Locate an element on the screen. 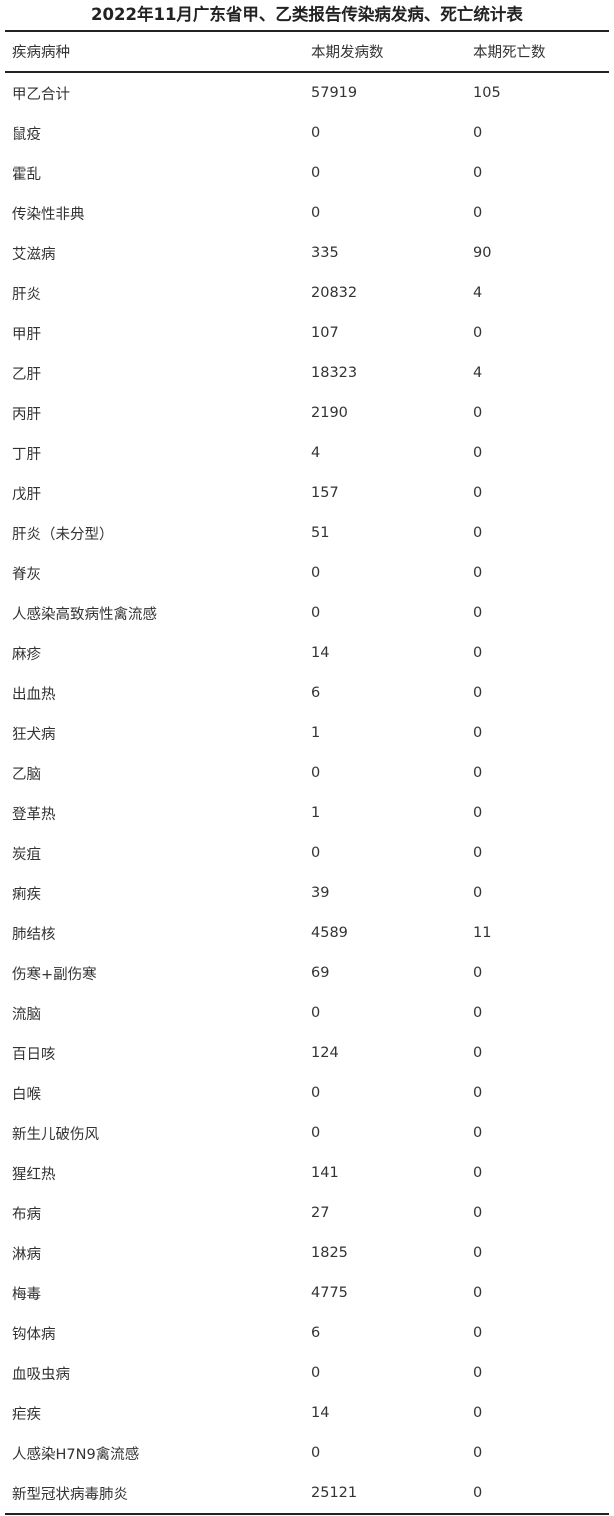 The height and width of the screenshot is (1516, 614). cell-cases: 2190 is located at coordinates (329, 413).